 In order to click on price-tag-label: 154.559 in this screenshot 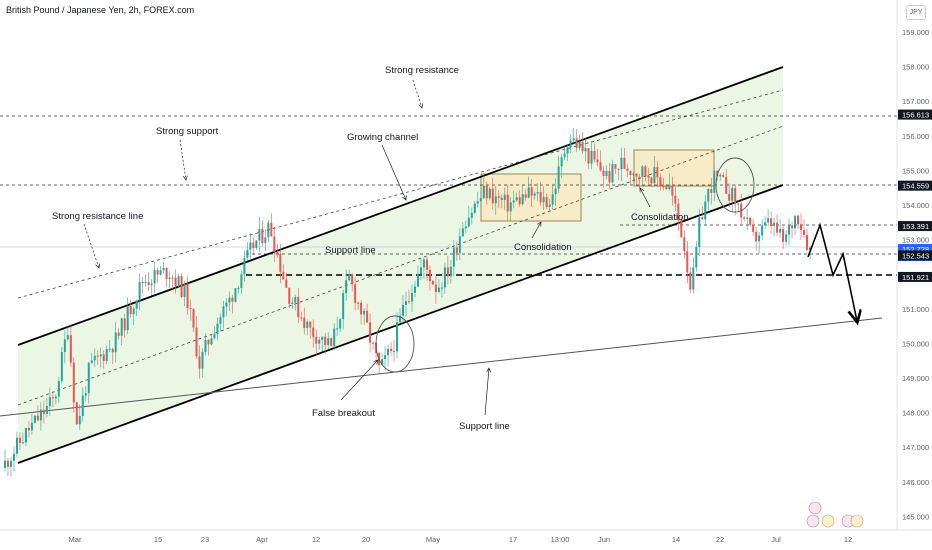, I will do `click(915, 186)`.